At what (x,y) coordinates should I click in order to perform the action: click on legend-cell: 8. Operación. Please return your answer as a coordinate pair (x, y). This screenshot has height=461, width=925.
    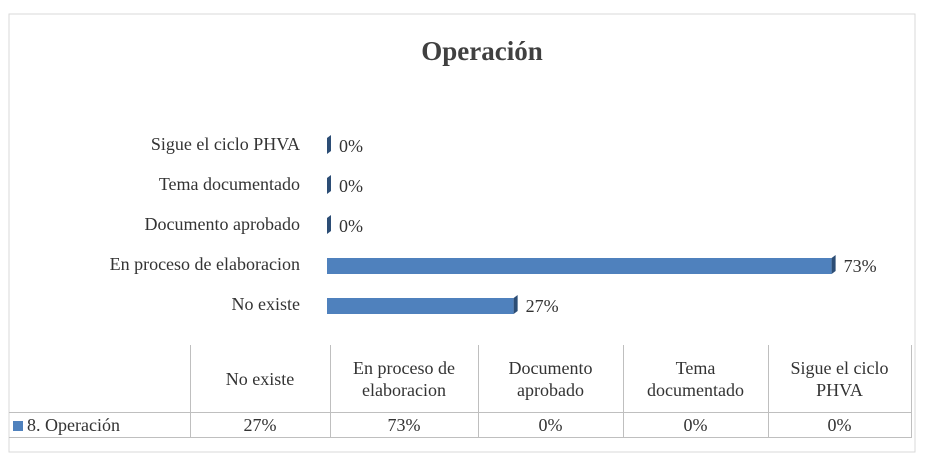
    Looking at the image, I should click on (100, 425).